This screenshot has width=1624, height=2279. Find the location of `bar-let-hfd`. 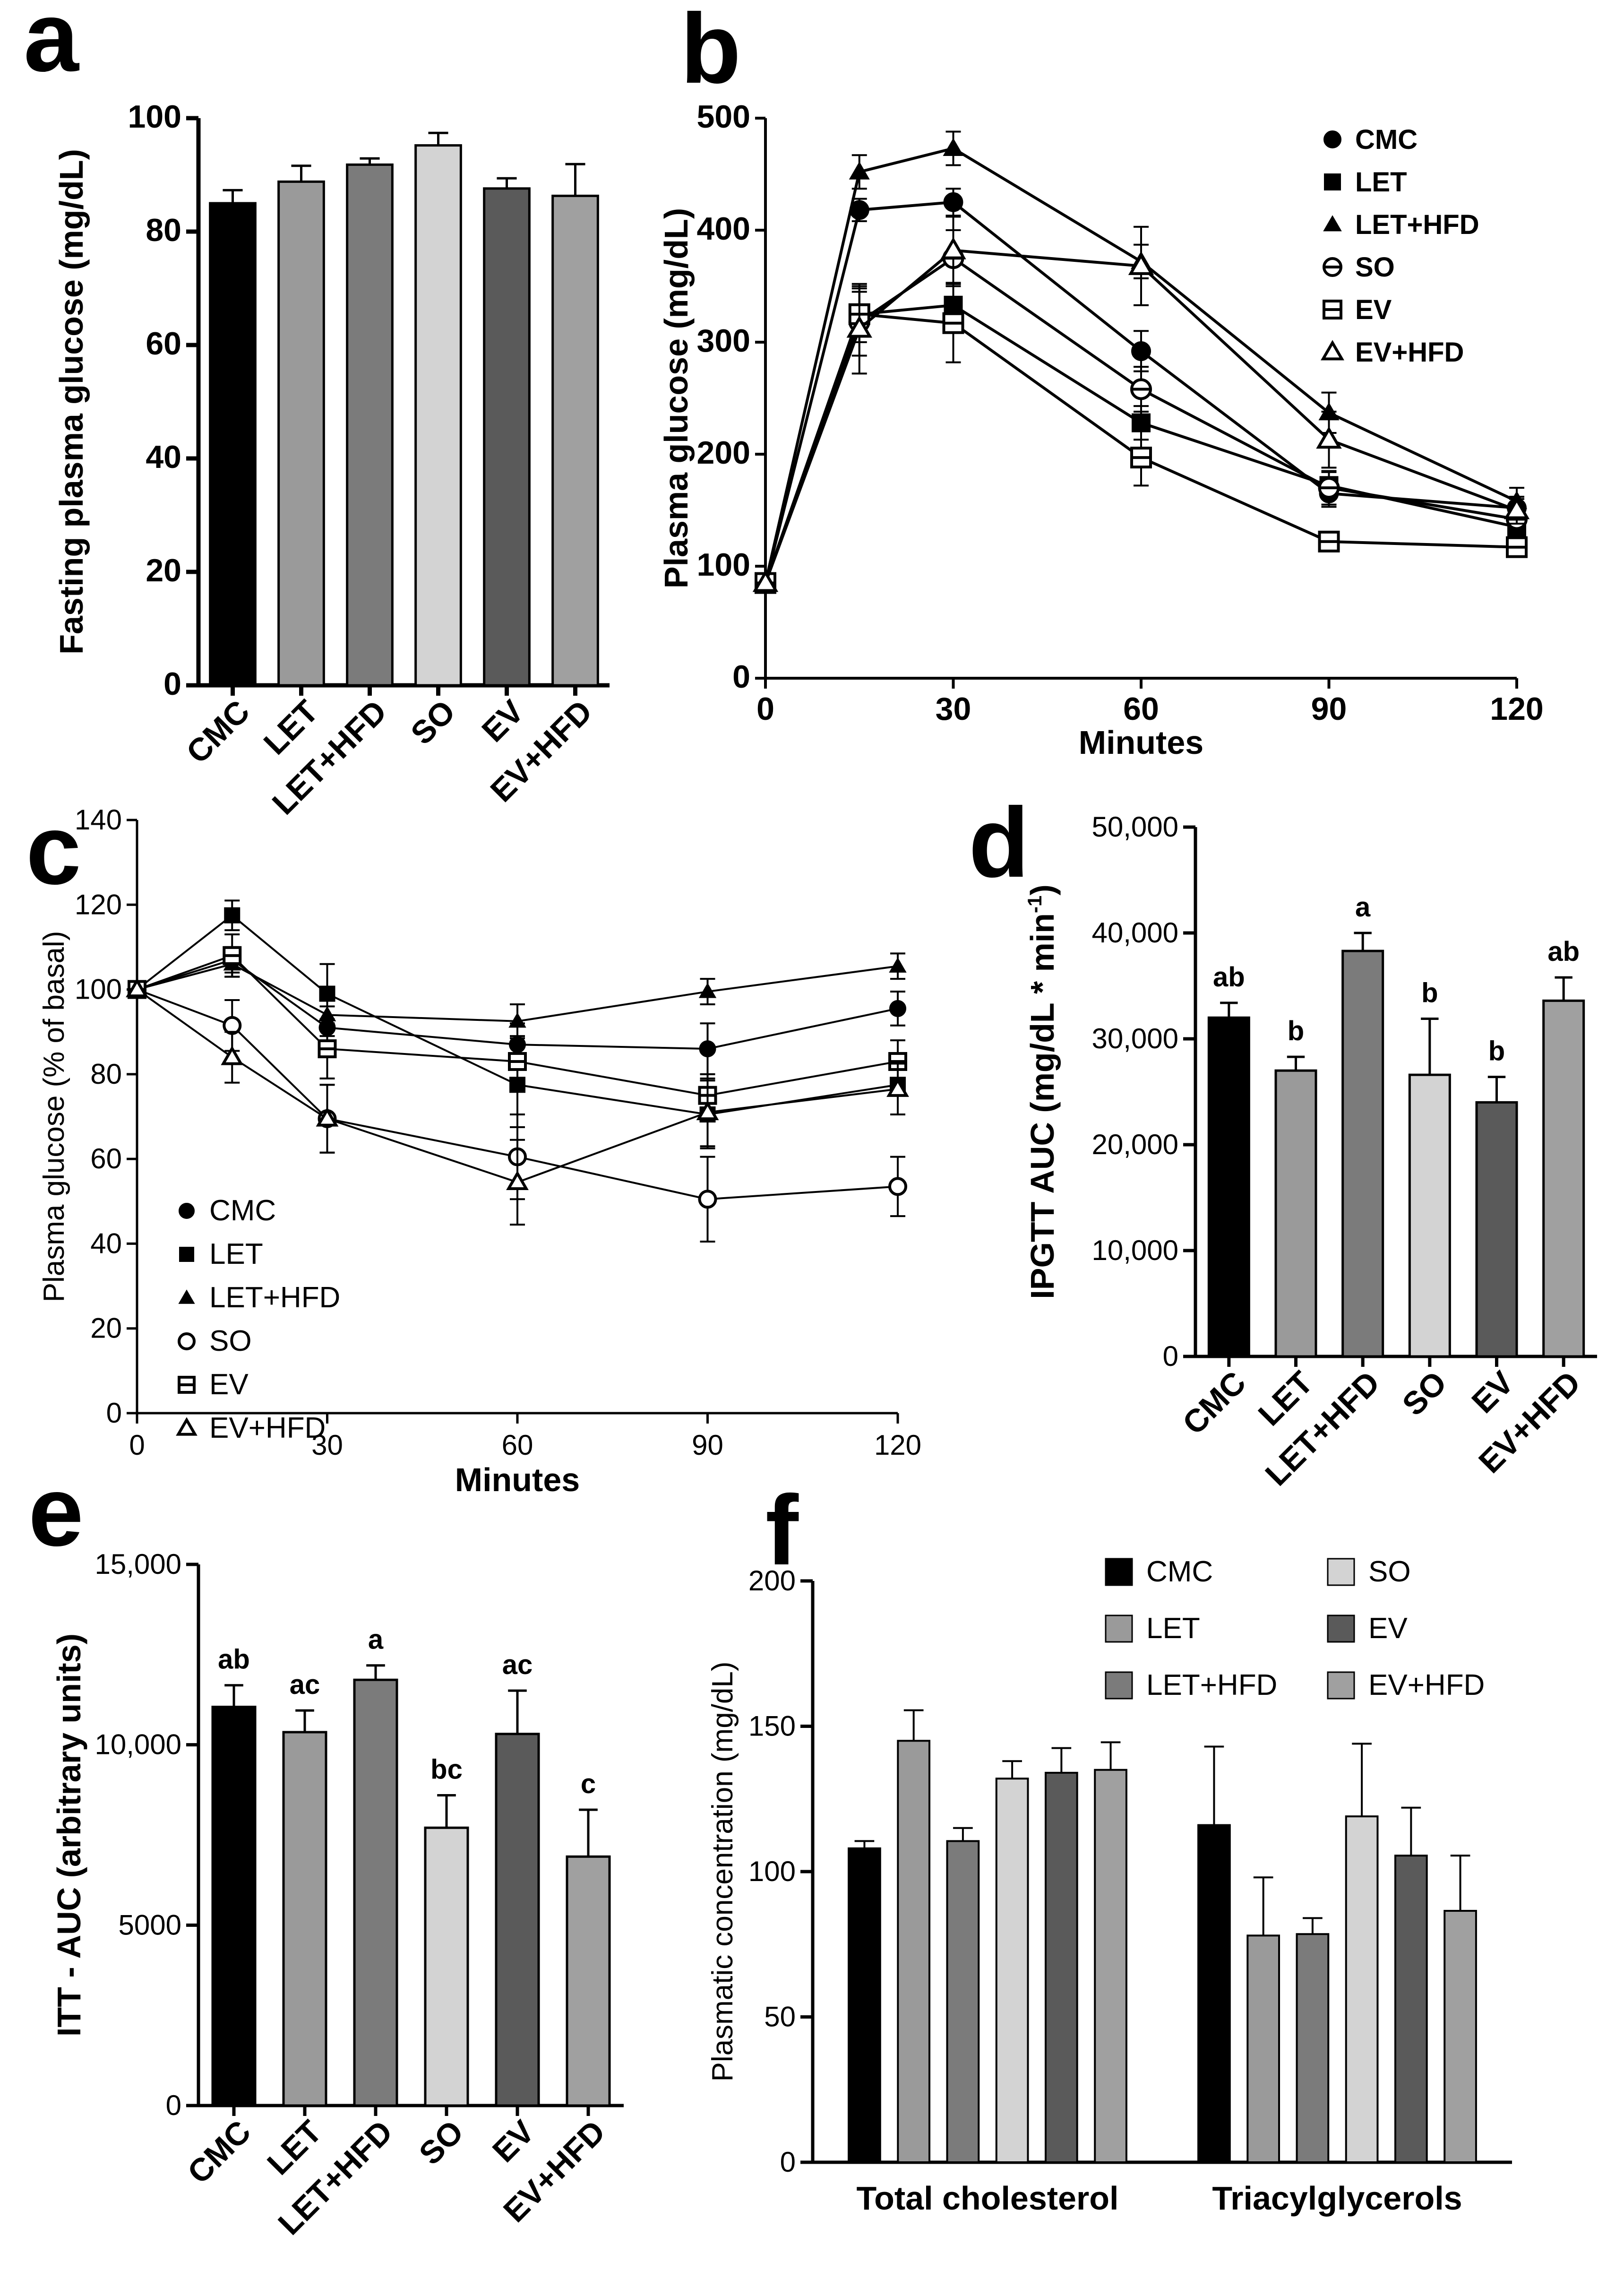

bar-let-hfd is located at coordinates (1362, 1154).